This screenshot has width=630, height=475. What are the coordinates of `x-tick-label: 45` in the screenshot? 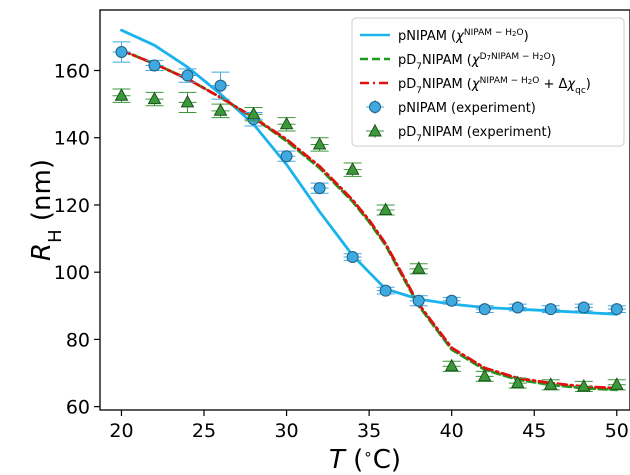 It's located at (534, 431).